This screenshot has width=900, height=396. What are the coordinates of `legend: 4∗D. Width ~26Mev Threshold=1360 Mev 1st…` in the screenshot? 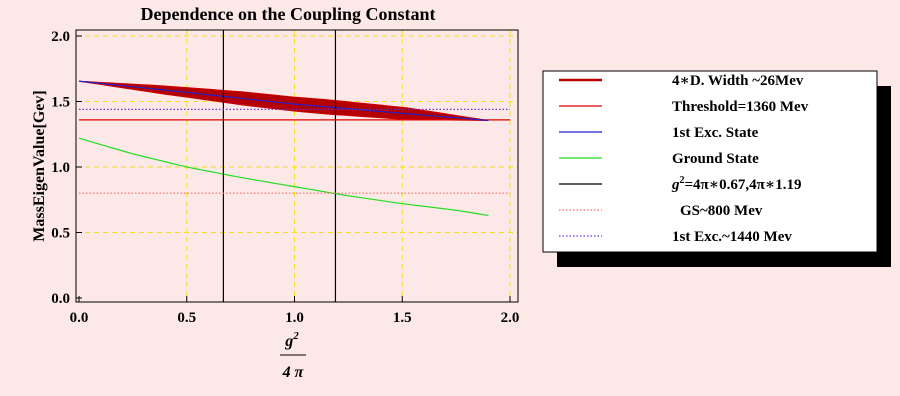 It's located at (684, 159).